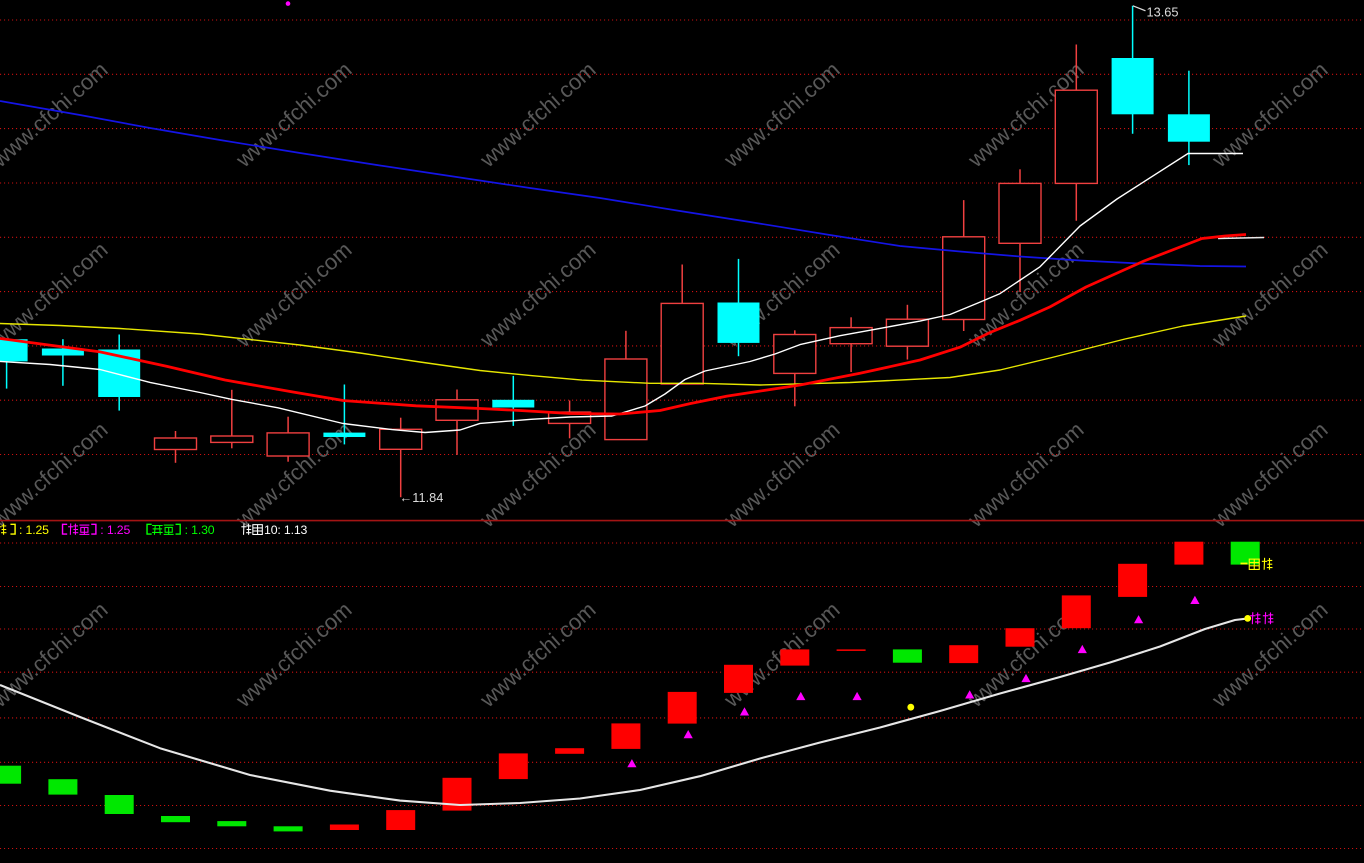  What do you see at coordinates (200, 530) in the screenshot?
I see `svg-text:: 1.30: : 1.30` at bounding box center [200, 530].